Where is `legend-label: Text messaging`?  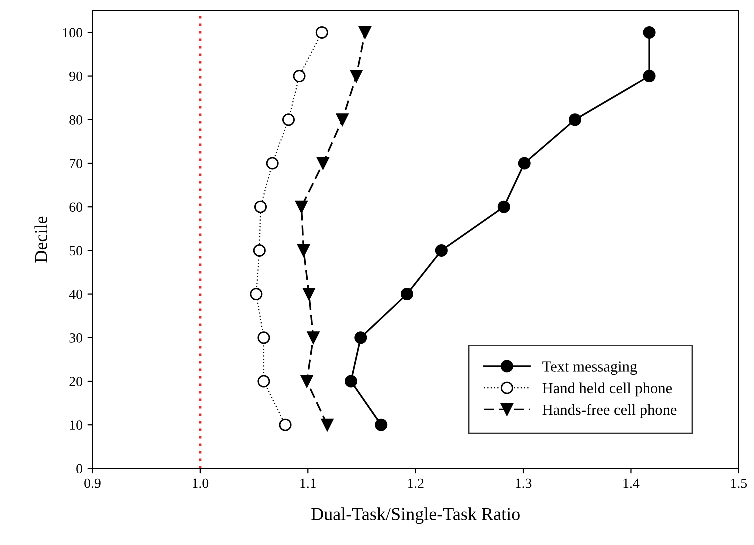
legend-label: Text messaging is located at coordinates (590, 369).